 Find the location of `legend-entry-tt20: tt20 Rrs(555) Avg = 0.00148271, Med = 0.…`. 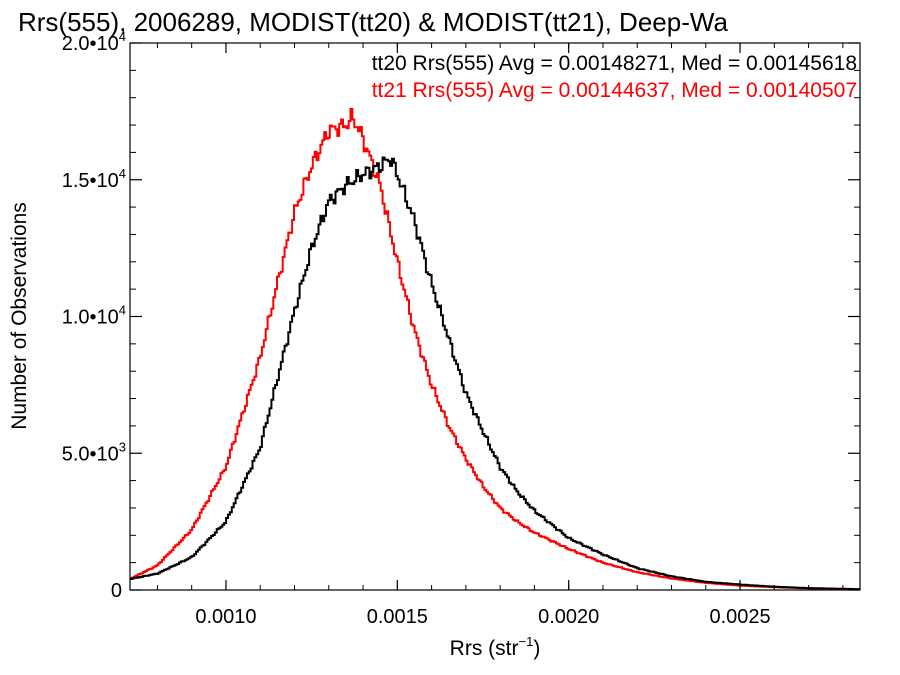

legend-entry-tt20: tt20 Rrs(555) Avg = 0.00148271, Med = 0.… is located at coordinates (614, 63).